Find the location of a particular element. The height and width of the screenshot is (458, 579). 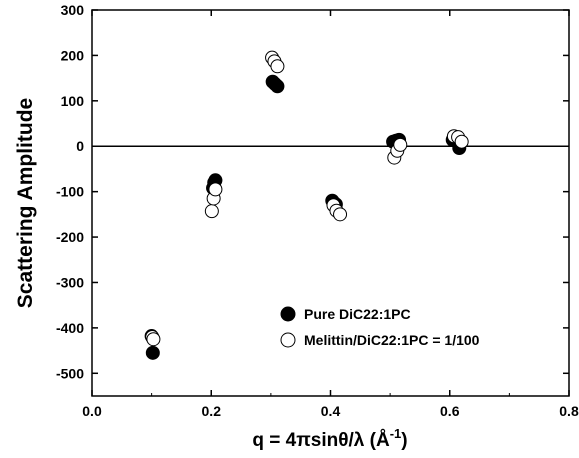

y-tick-label: -200 is located at coordinates (70, 237).